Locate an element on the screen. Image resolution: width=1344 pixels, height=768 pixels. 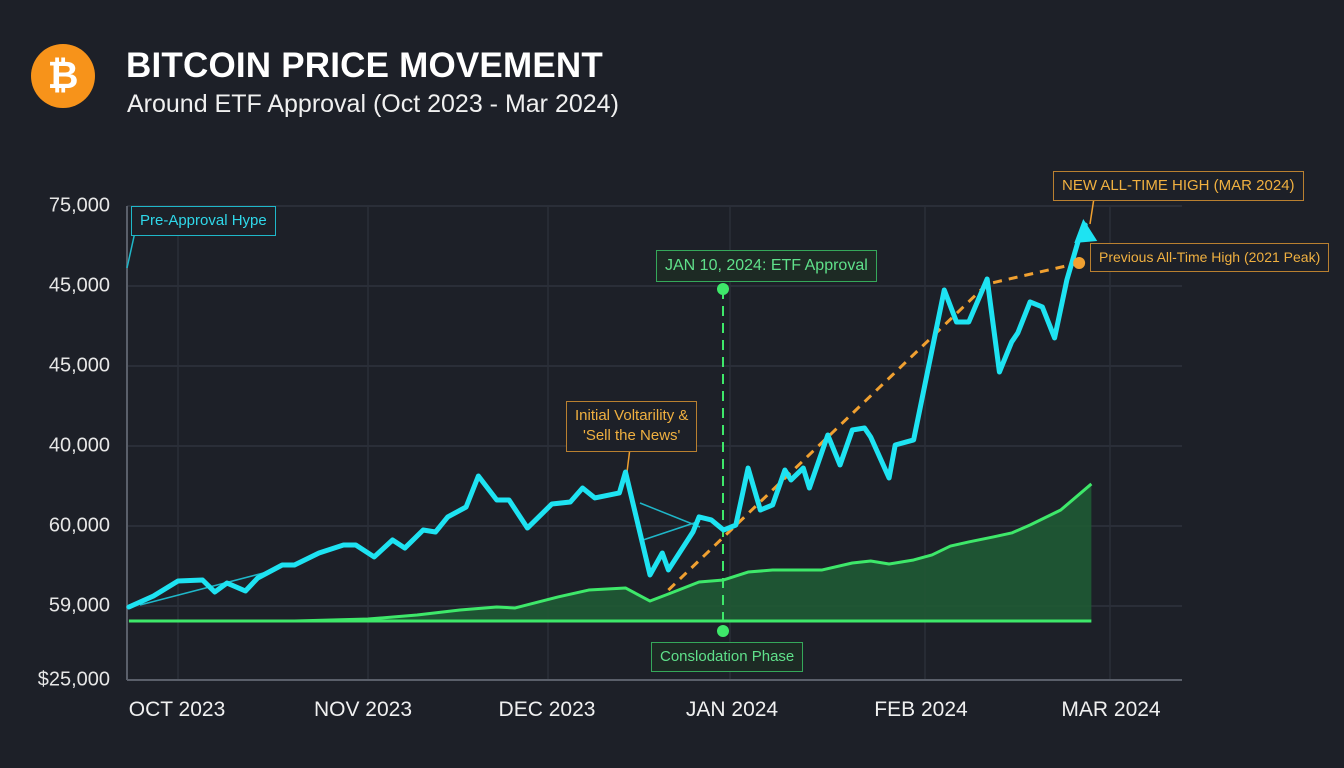
y-tick-label: 59,000 is located at coordinates (79, 605).